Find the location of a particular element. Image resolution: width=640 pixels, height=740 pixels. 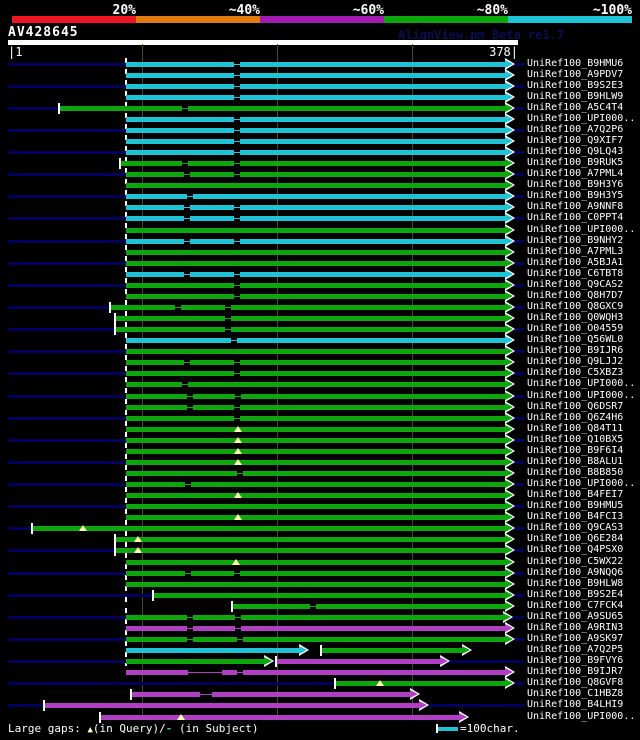

row-label: UniRef100_B9IJR7 is located at coordinates (575, 671).